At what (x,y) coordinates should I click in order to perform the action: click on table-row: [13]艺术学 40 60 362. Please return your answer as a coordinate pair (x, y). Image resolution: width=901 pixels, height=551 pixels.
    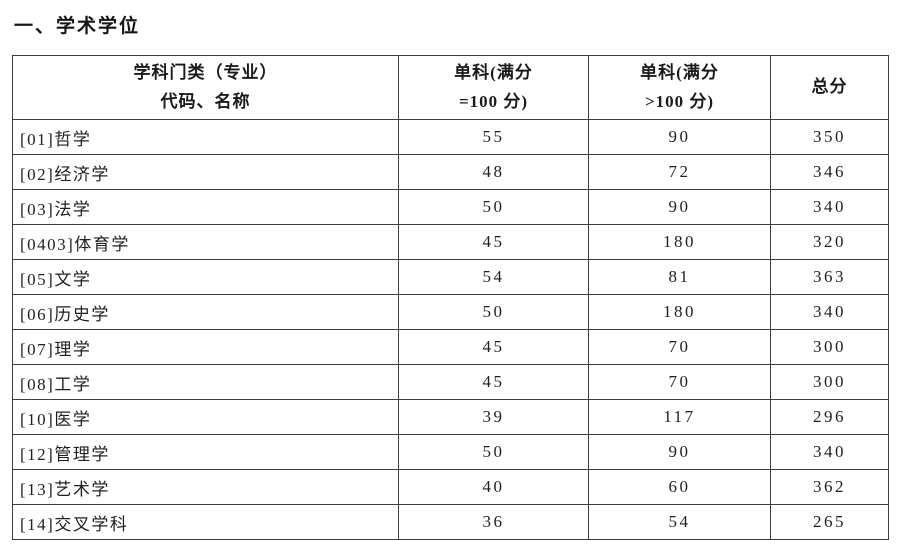
    Looking at the image, I should click on (450, 487).